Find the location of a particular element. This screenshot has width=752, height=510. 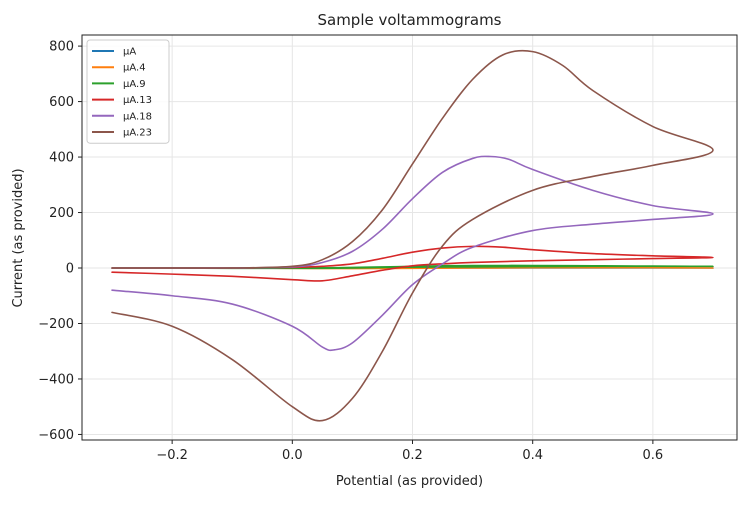

x-tick-label: 0.4 is located at coordinates (532, 455).